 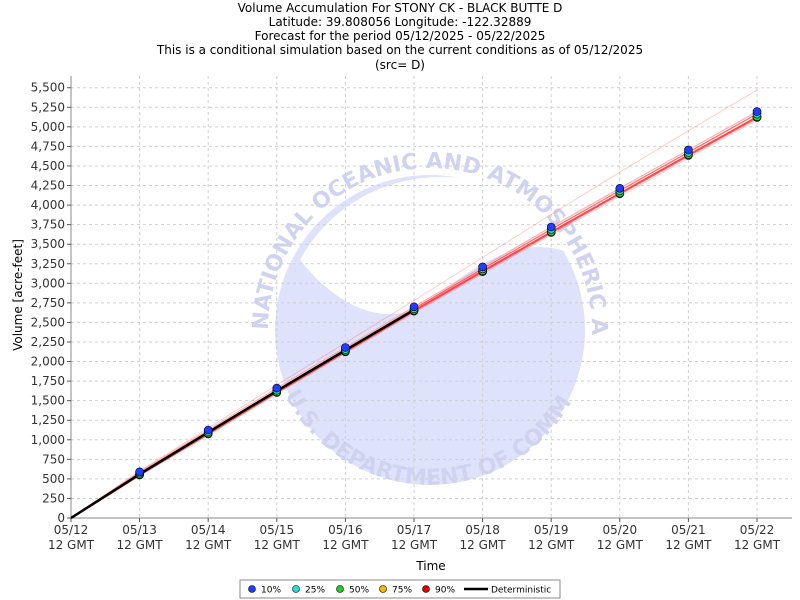 What do you see at coordinates (48, 283) in the screenshot?
I see `y-tick-label: 3,000` at bounding box center [48, 283].